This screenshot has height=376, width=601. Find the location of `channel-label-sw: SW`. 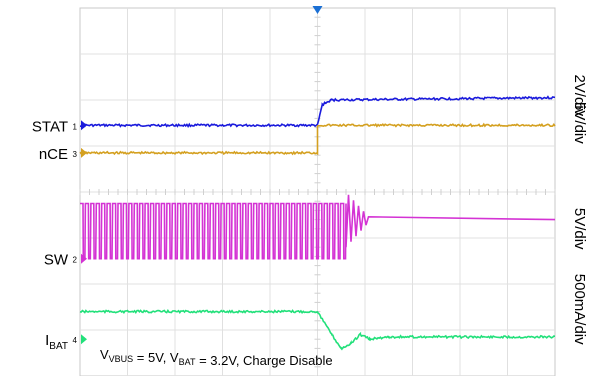

channel-label-sw: SW is located at coordinates (56, 260).